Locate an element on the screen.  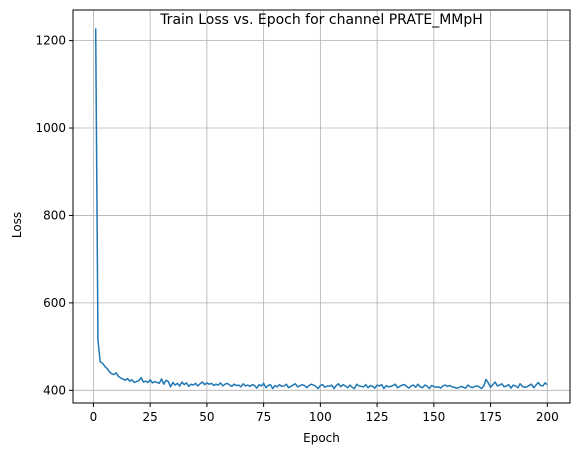
x-tick-label: 0 is located at coordinates (94, 417).